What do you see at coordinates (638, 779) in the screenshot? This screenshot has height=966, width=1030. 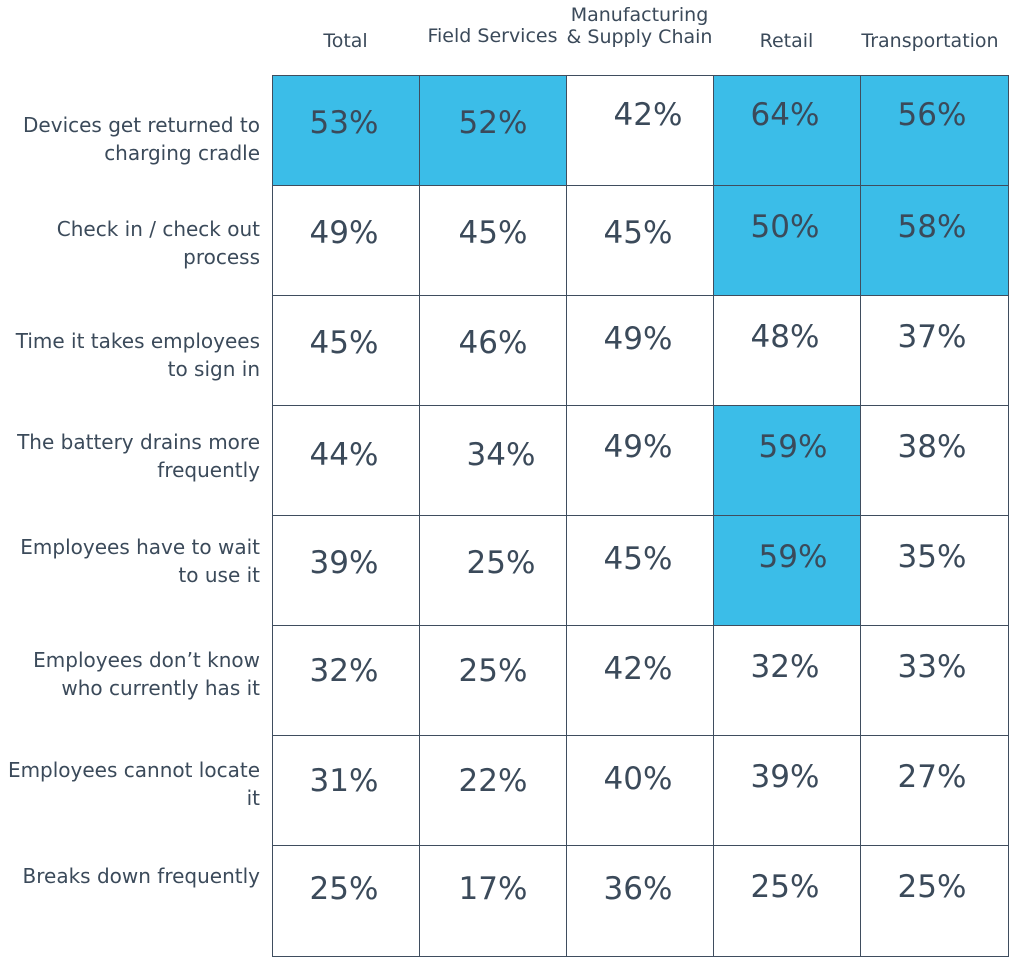 I see `cell-value: 40%` at bounding box center [638, 779].